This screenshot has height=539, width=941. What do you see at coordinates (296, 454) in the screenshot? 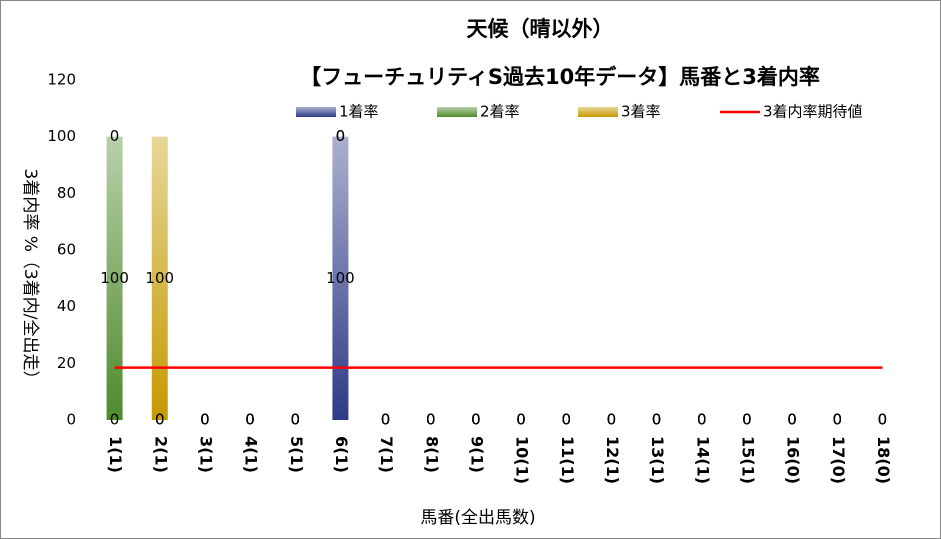
I see `x-tick-label: 5(1)` at bounding box center [296, 454].